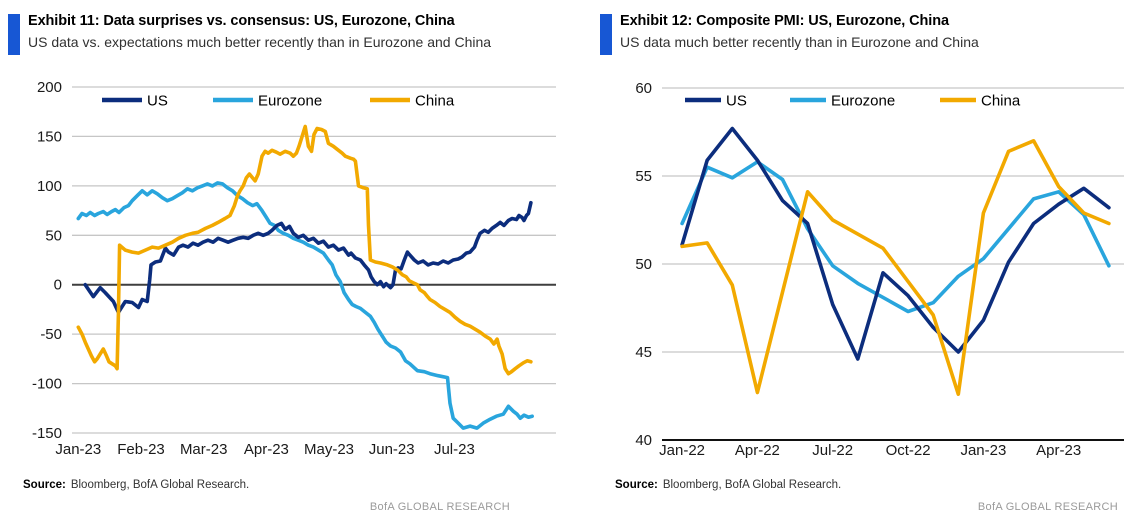 This screenshot has width=1131, height=518. Describe the element at coordinates (392, 449) in the screenshot. I see `x-tick-label: Jun-23` at that location.